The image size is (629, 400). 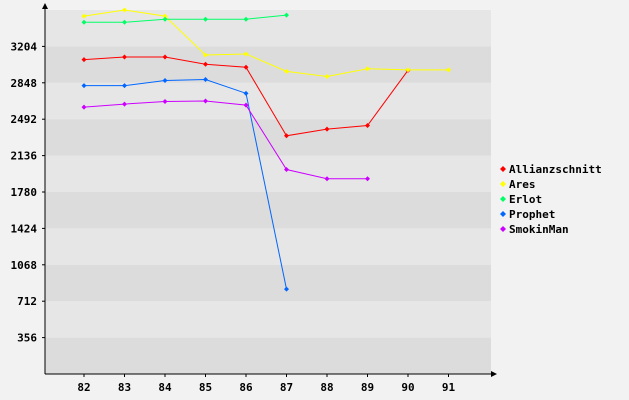 I want to click on y-tick-label: 2492, so click(x=24, y=119).